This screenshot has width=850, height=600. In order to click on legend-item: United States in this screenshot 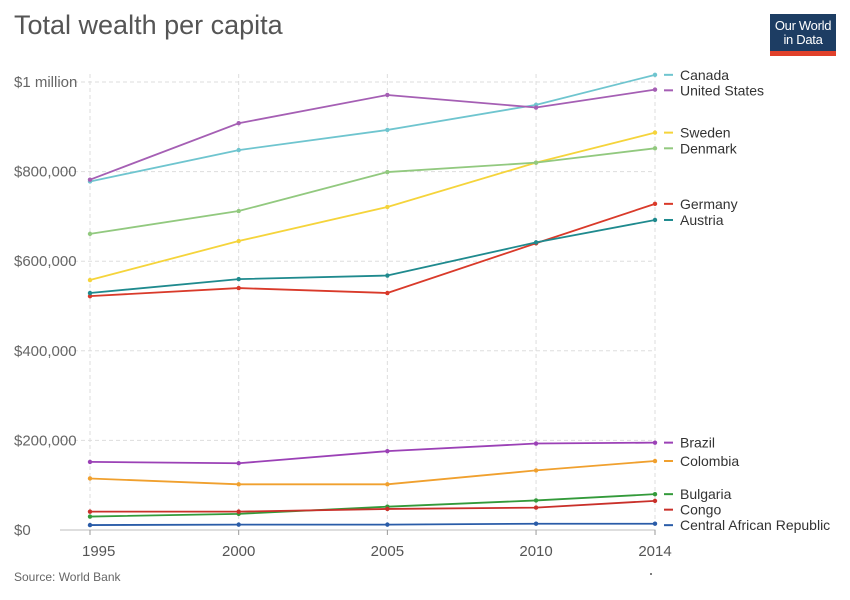, I will do `click(714, 90)`.